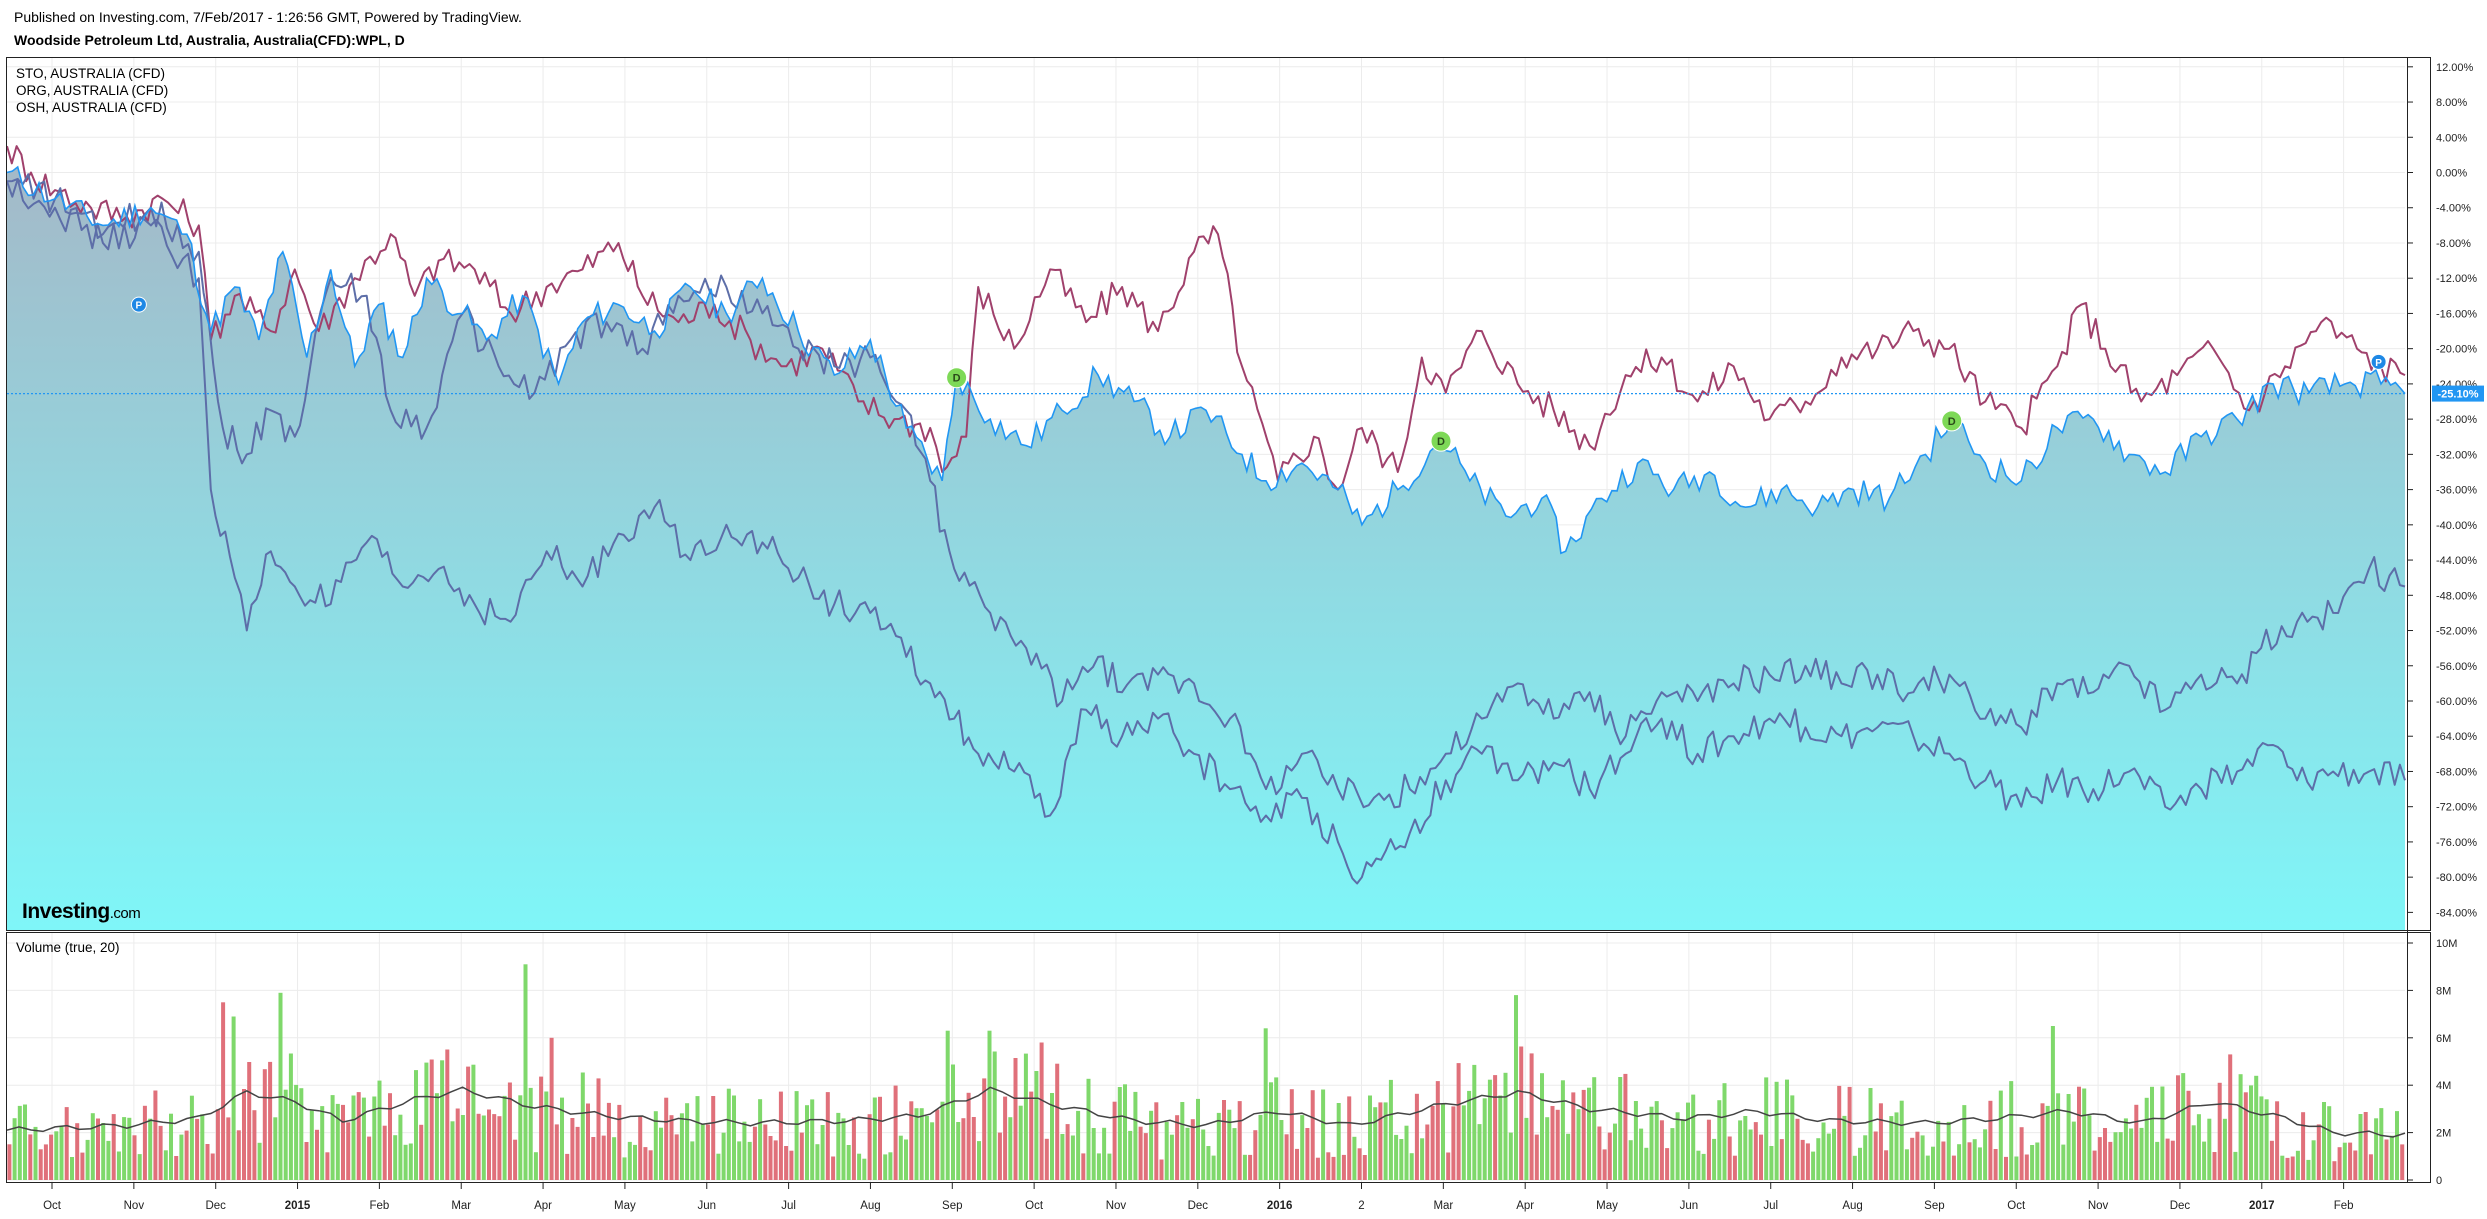 The width and height of the screenshot is (2487, 1219). I want to click on x-tick-label: Jul, so click(1770, 1206).